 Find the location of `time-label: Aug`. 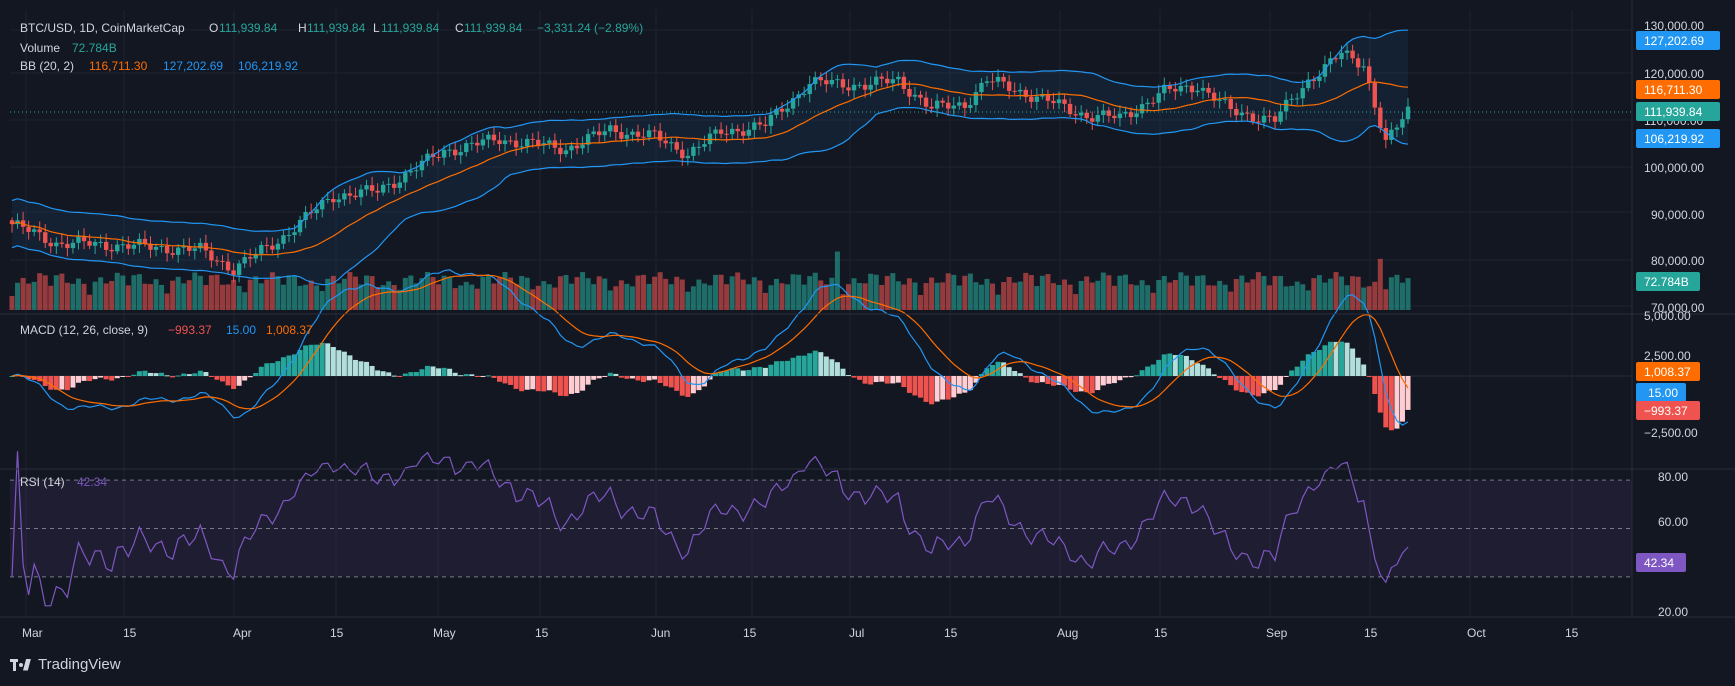

time-label: Aug is located at coordinates (1067, 633).